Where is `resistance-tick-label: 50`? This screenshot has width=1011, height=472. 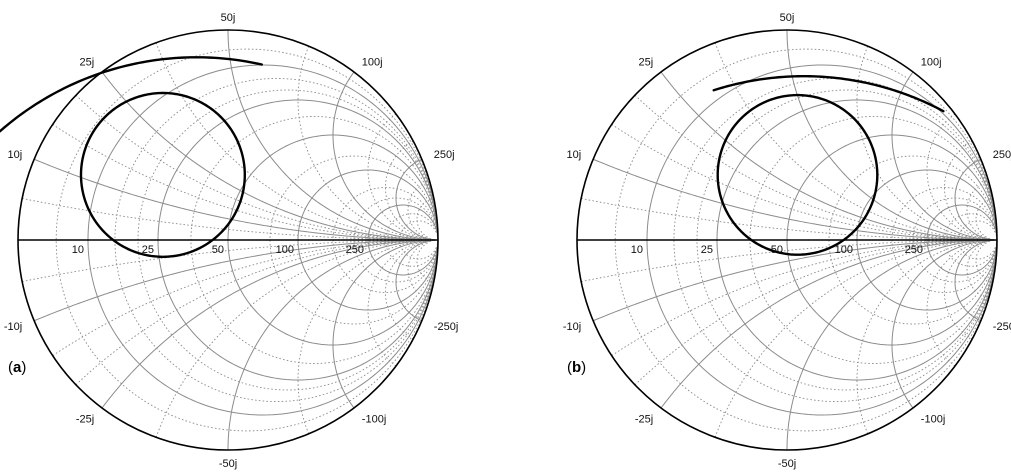
resistance-tick-label: 50 is located at coordinates (218, 250).